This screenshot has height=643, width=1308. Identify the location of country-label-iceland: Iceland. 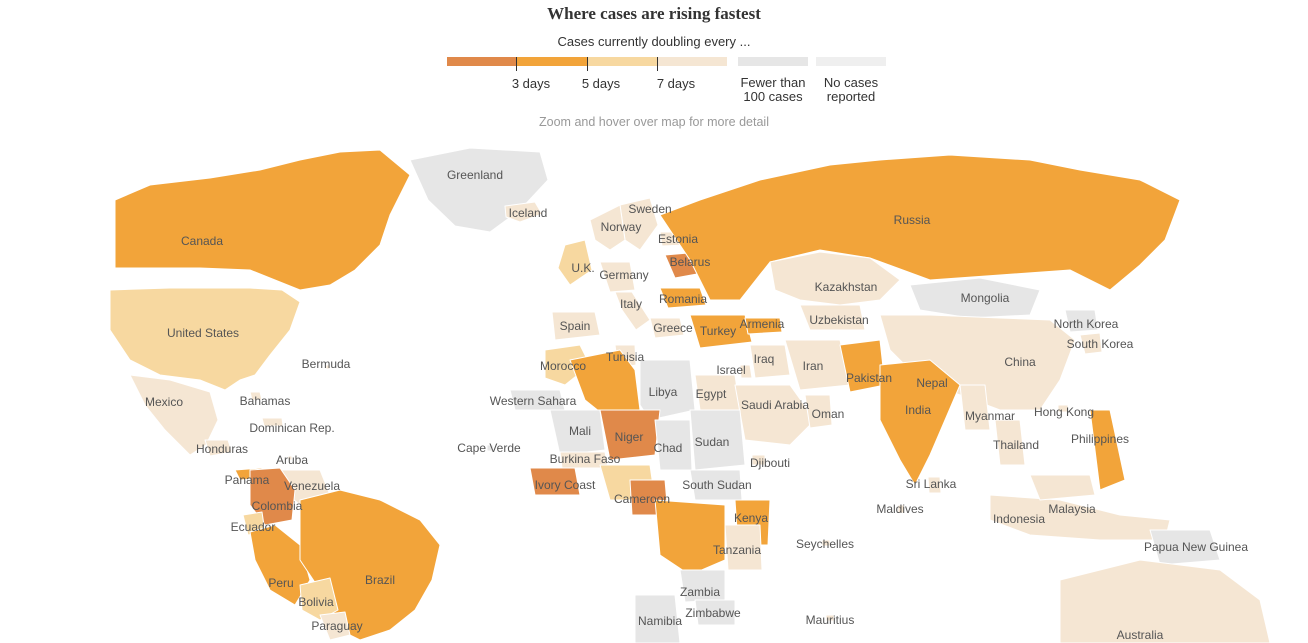
(528, 213).